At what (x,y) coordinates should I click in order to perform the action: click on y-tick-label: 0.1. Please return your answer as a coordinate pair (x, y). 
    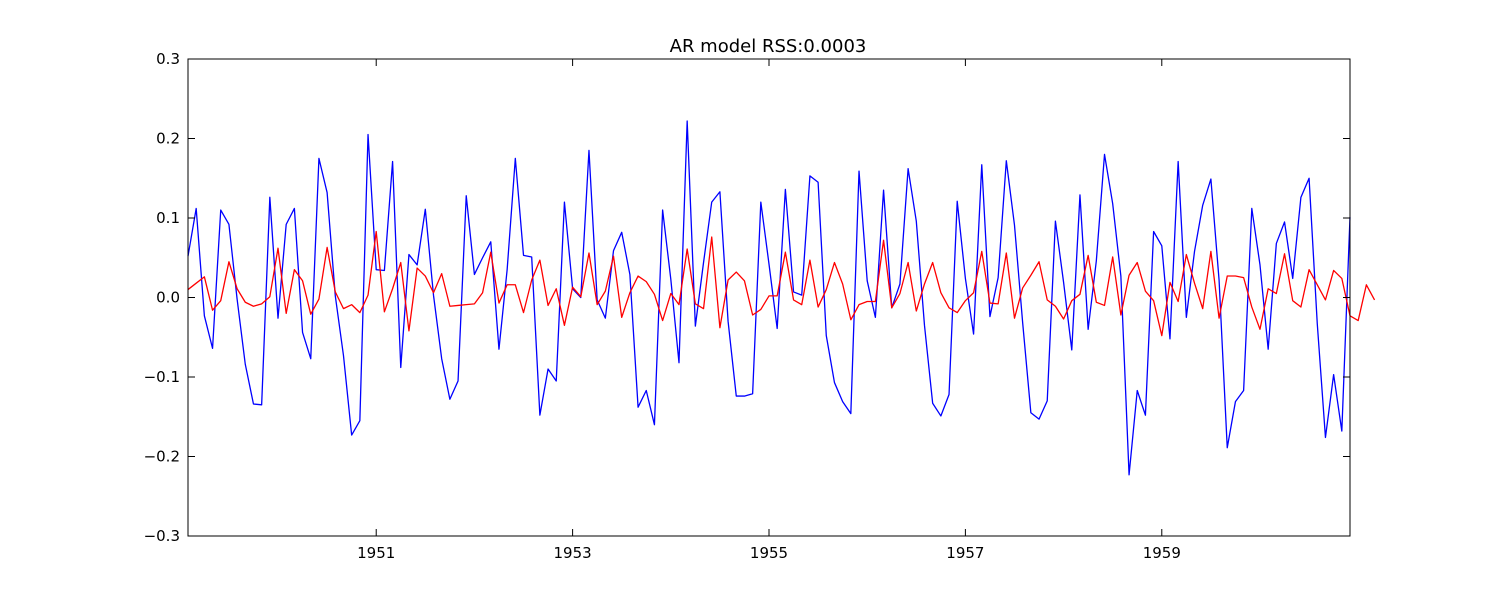
    Looking at the image, I should click on (168, 218).